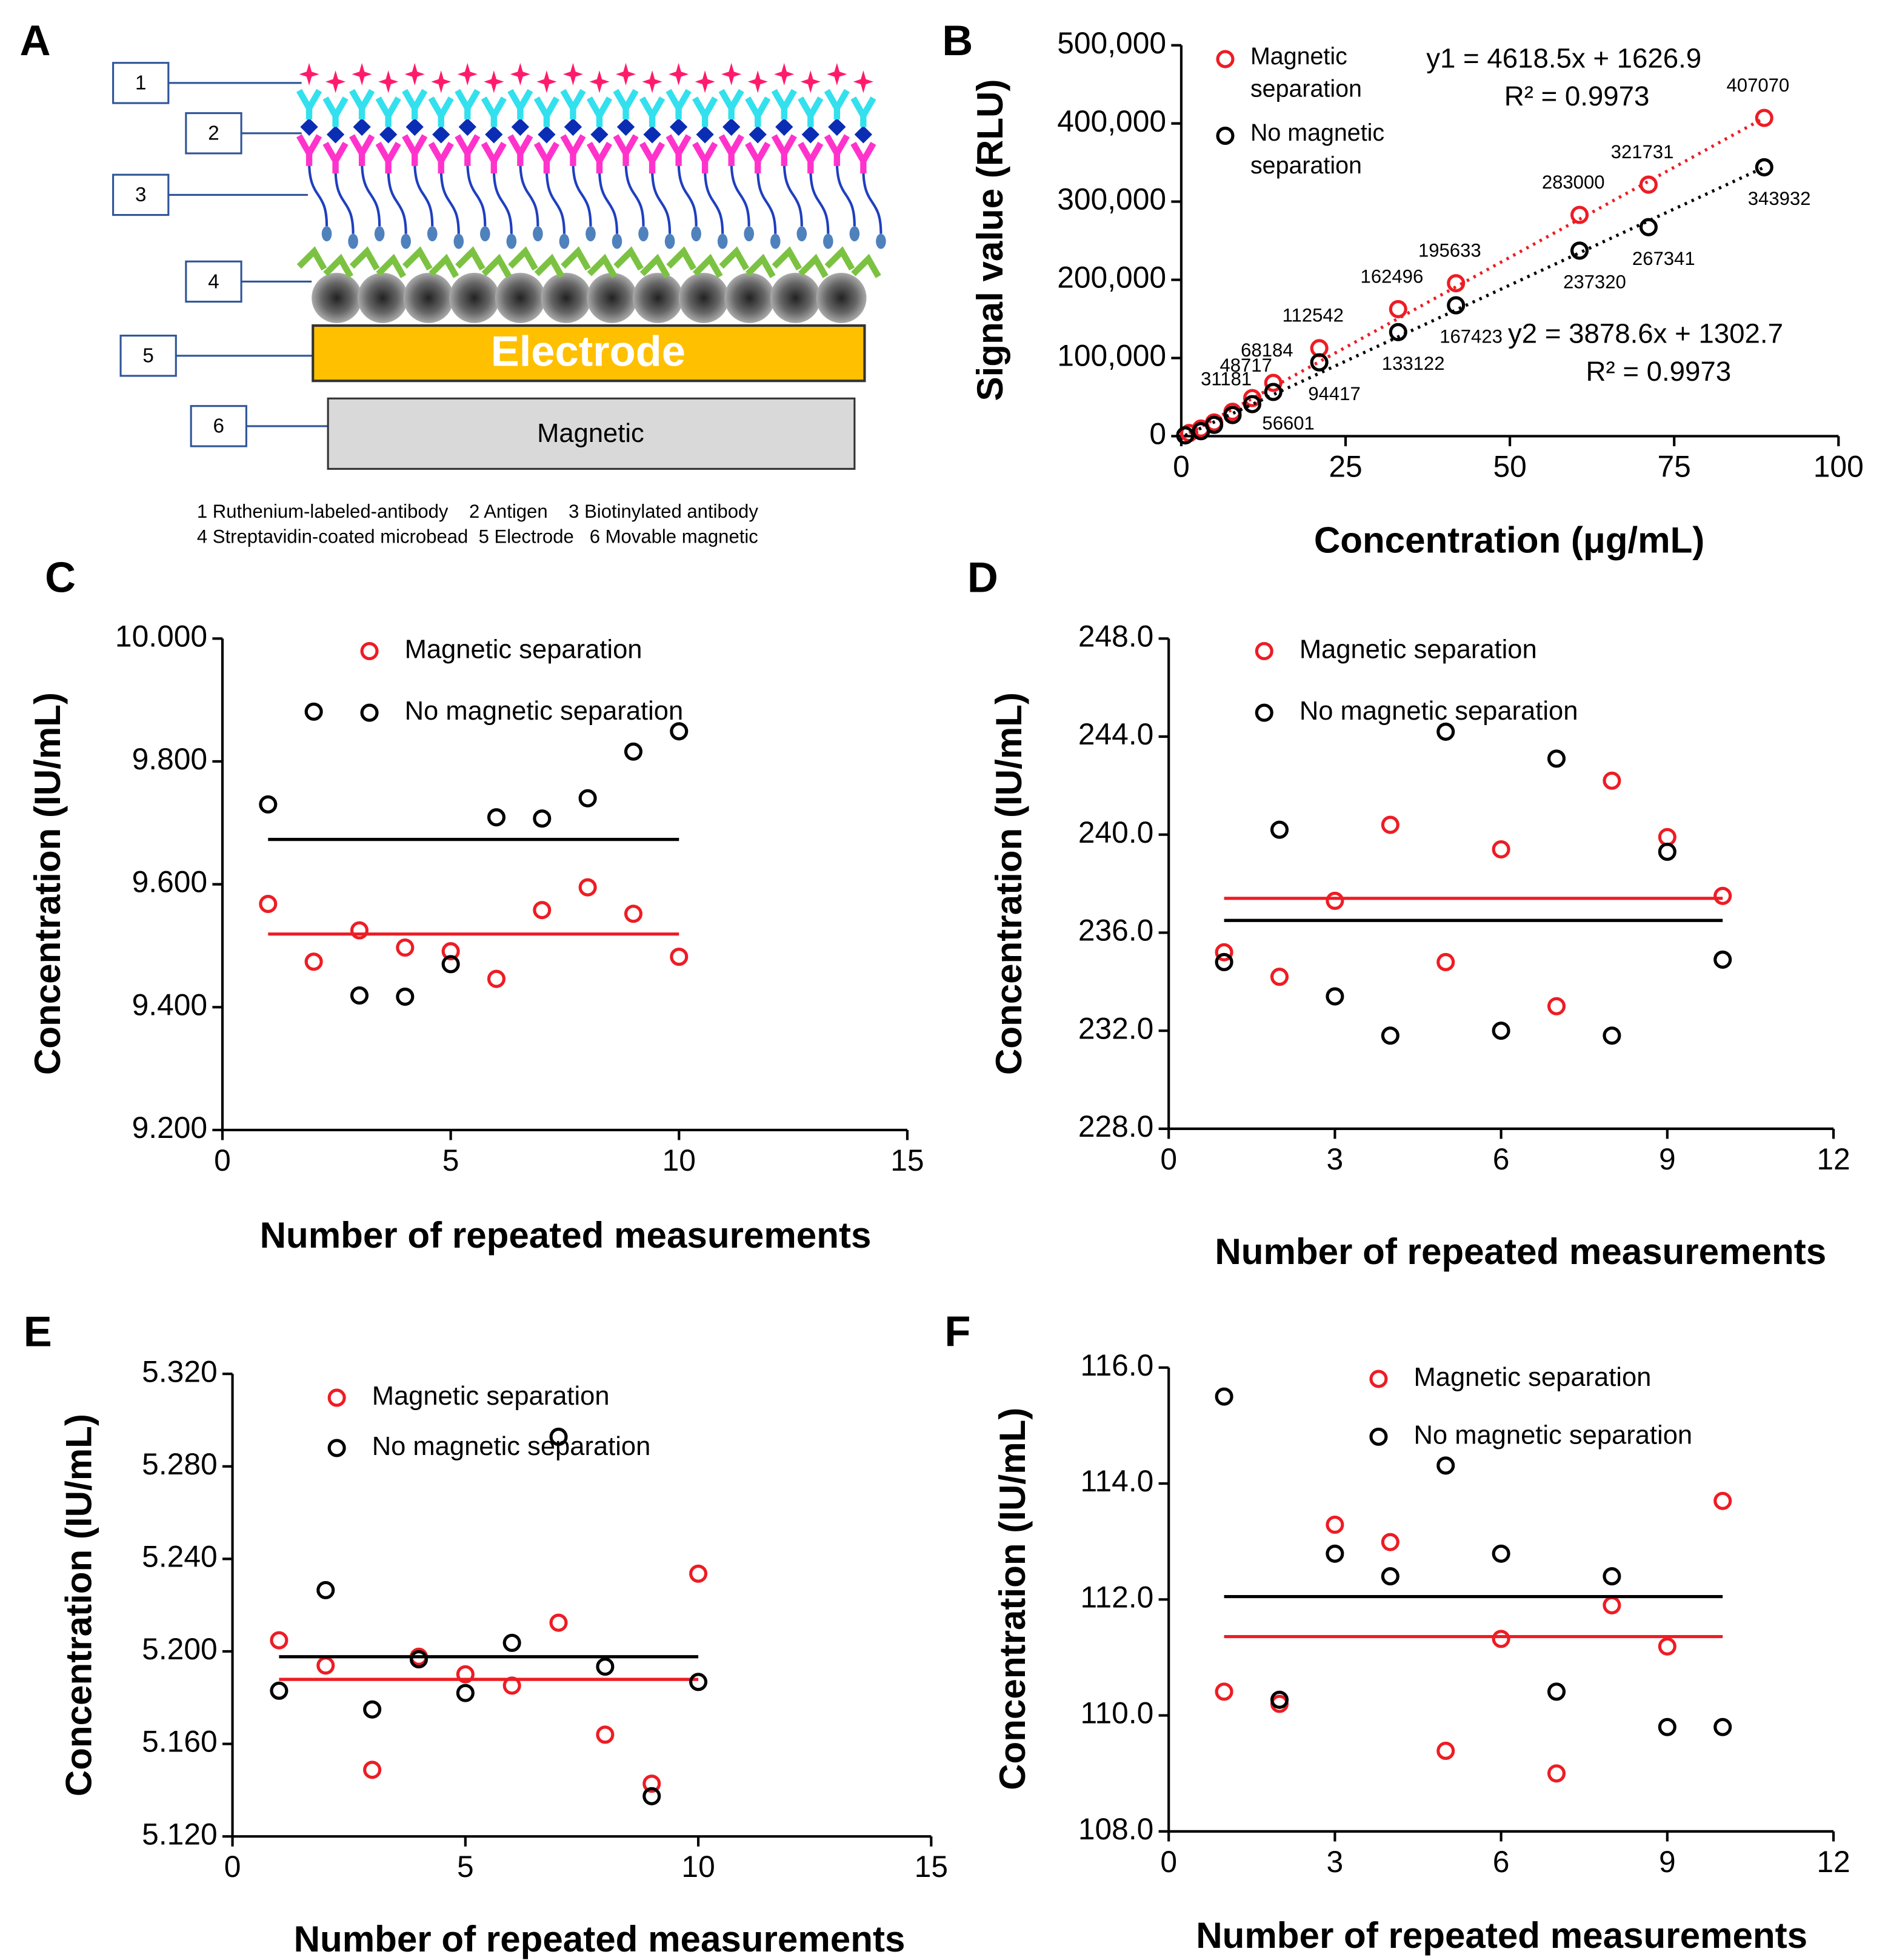 This screenshot has width=1885, height=1960. I want to click on y-tick-label: 244.0, so click(1116, 734).